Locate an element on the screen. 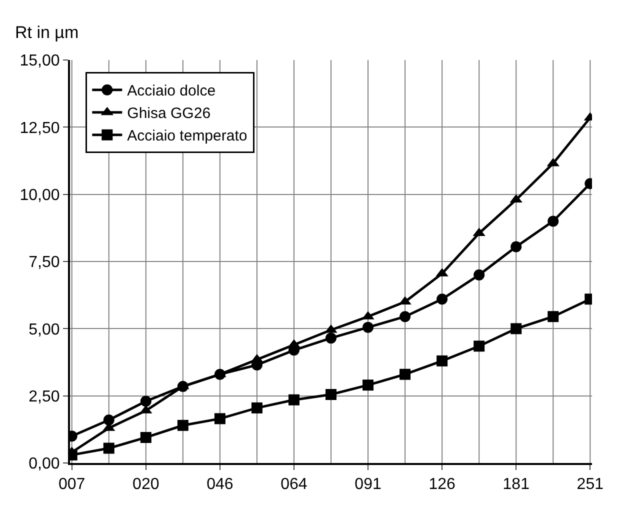 This screenshot has width=617, height=508. y-tick-label: 5,00 is located at coordinates (44, 329).